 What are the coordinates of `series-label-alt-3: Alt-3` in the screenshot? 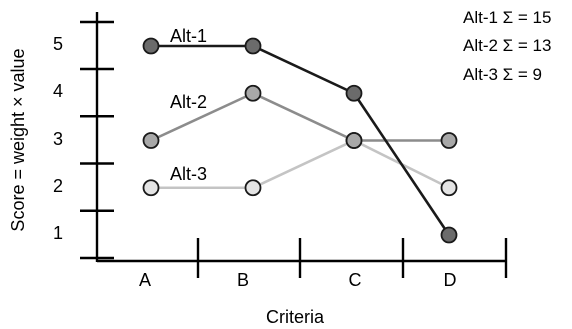 It's located at (188, 174).